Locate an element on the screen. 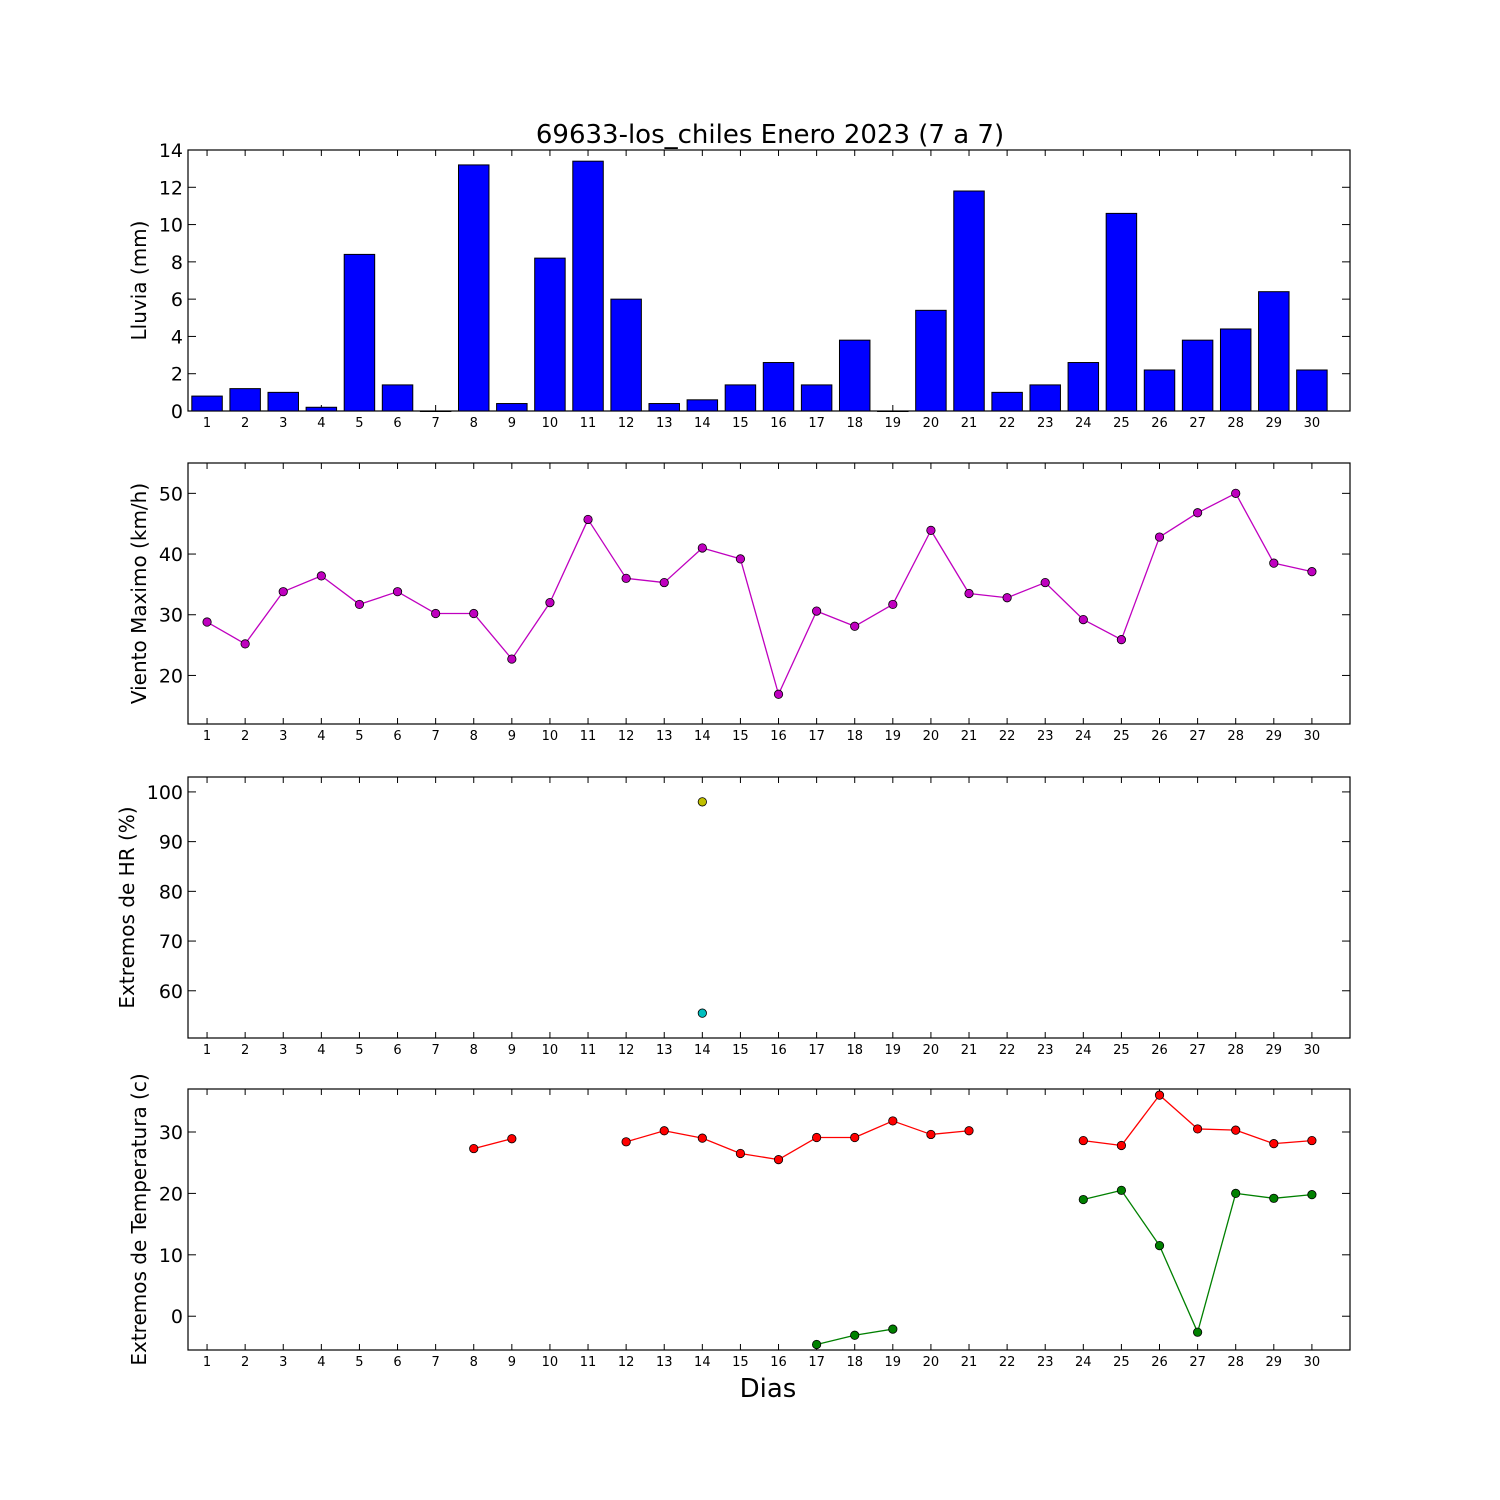 The width and height of the screenshot is (1500, 1500). x-tick-label: 22 is located at coordinates (1007, 1050).